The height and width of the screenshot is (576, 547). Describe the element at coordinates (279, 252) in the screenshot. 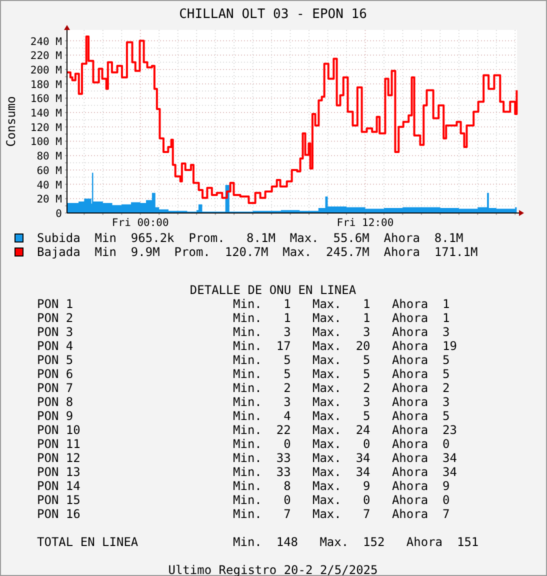

I see `text: Min 9.9M Prom. 120.7M Max. 245.7M Ahora 171.1M` at that location.